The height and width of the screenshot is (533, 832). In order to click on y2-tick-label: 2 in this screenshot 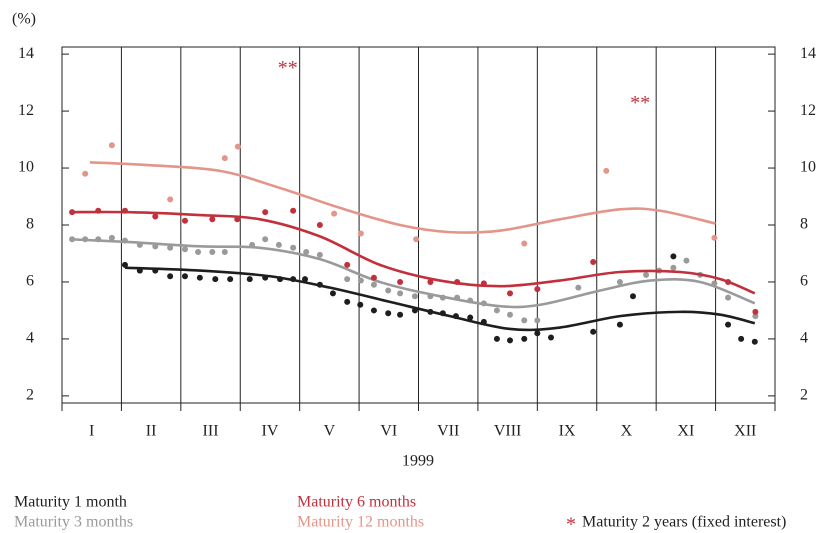, I will do `click(804, 395)`.